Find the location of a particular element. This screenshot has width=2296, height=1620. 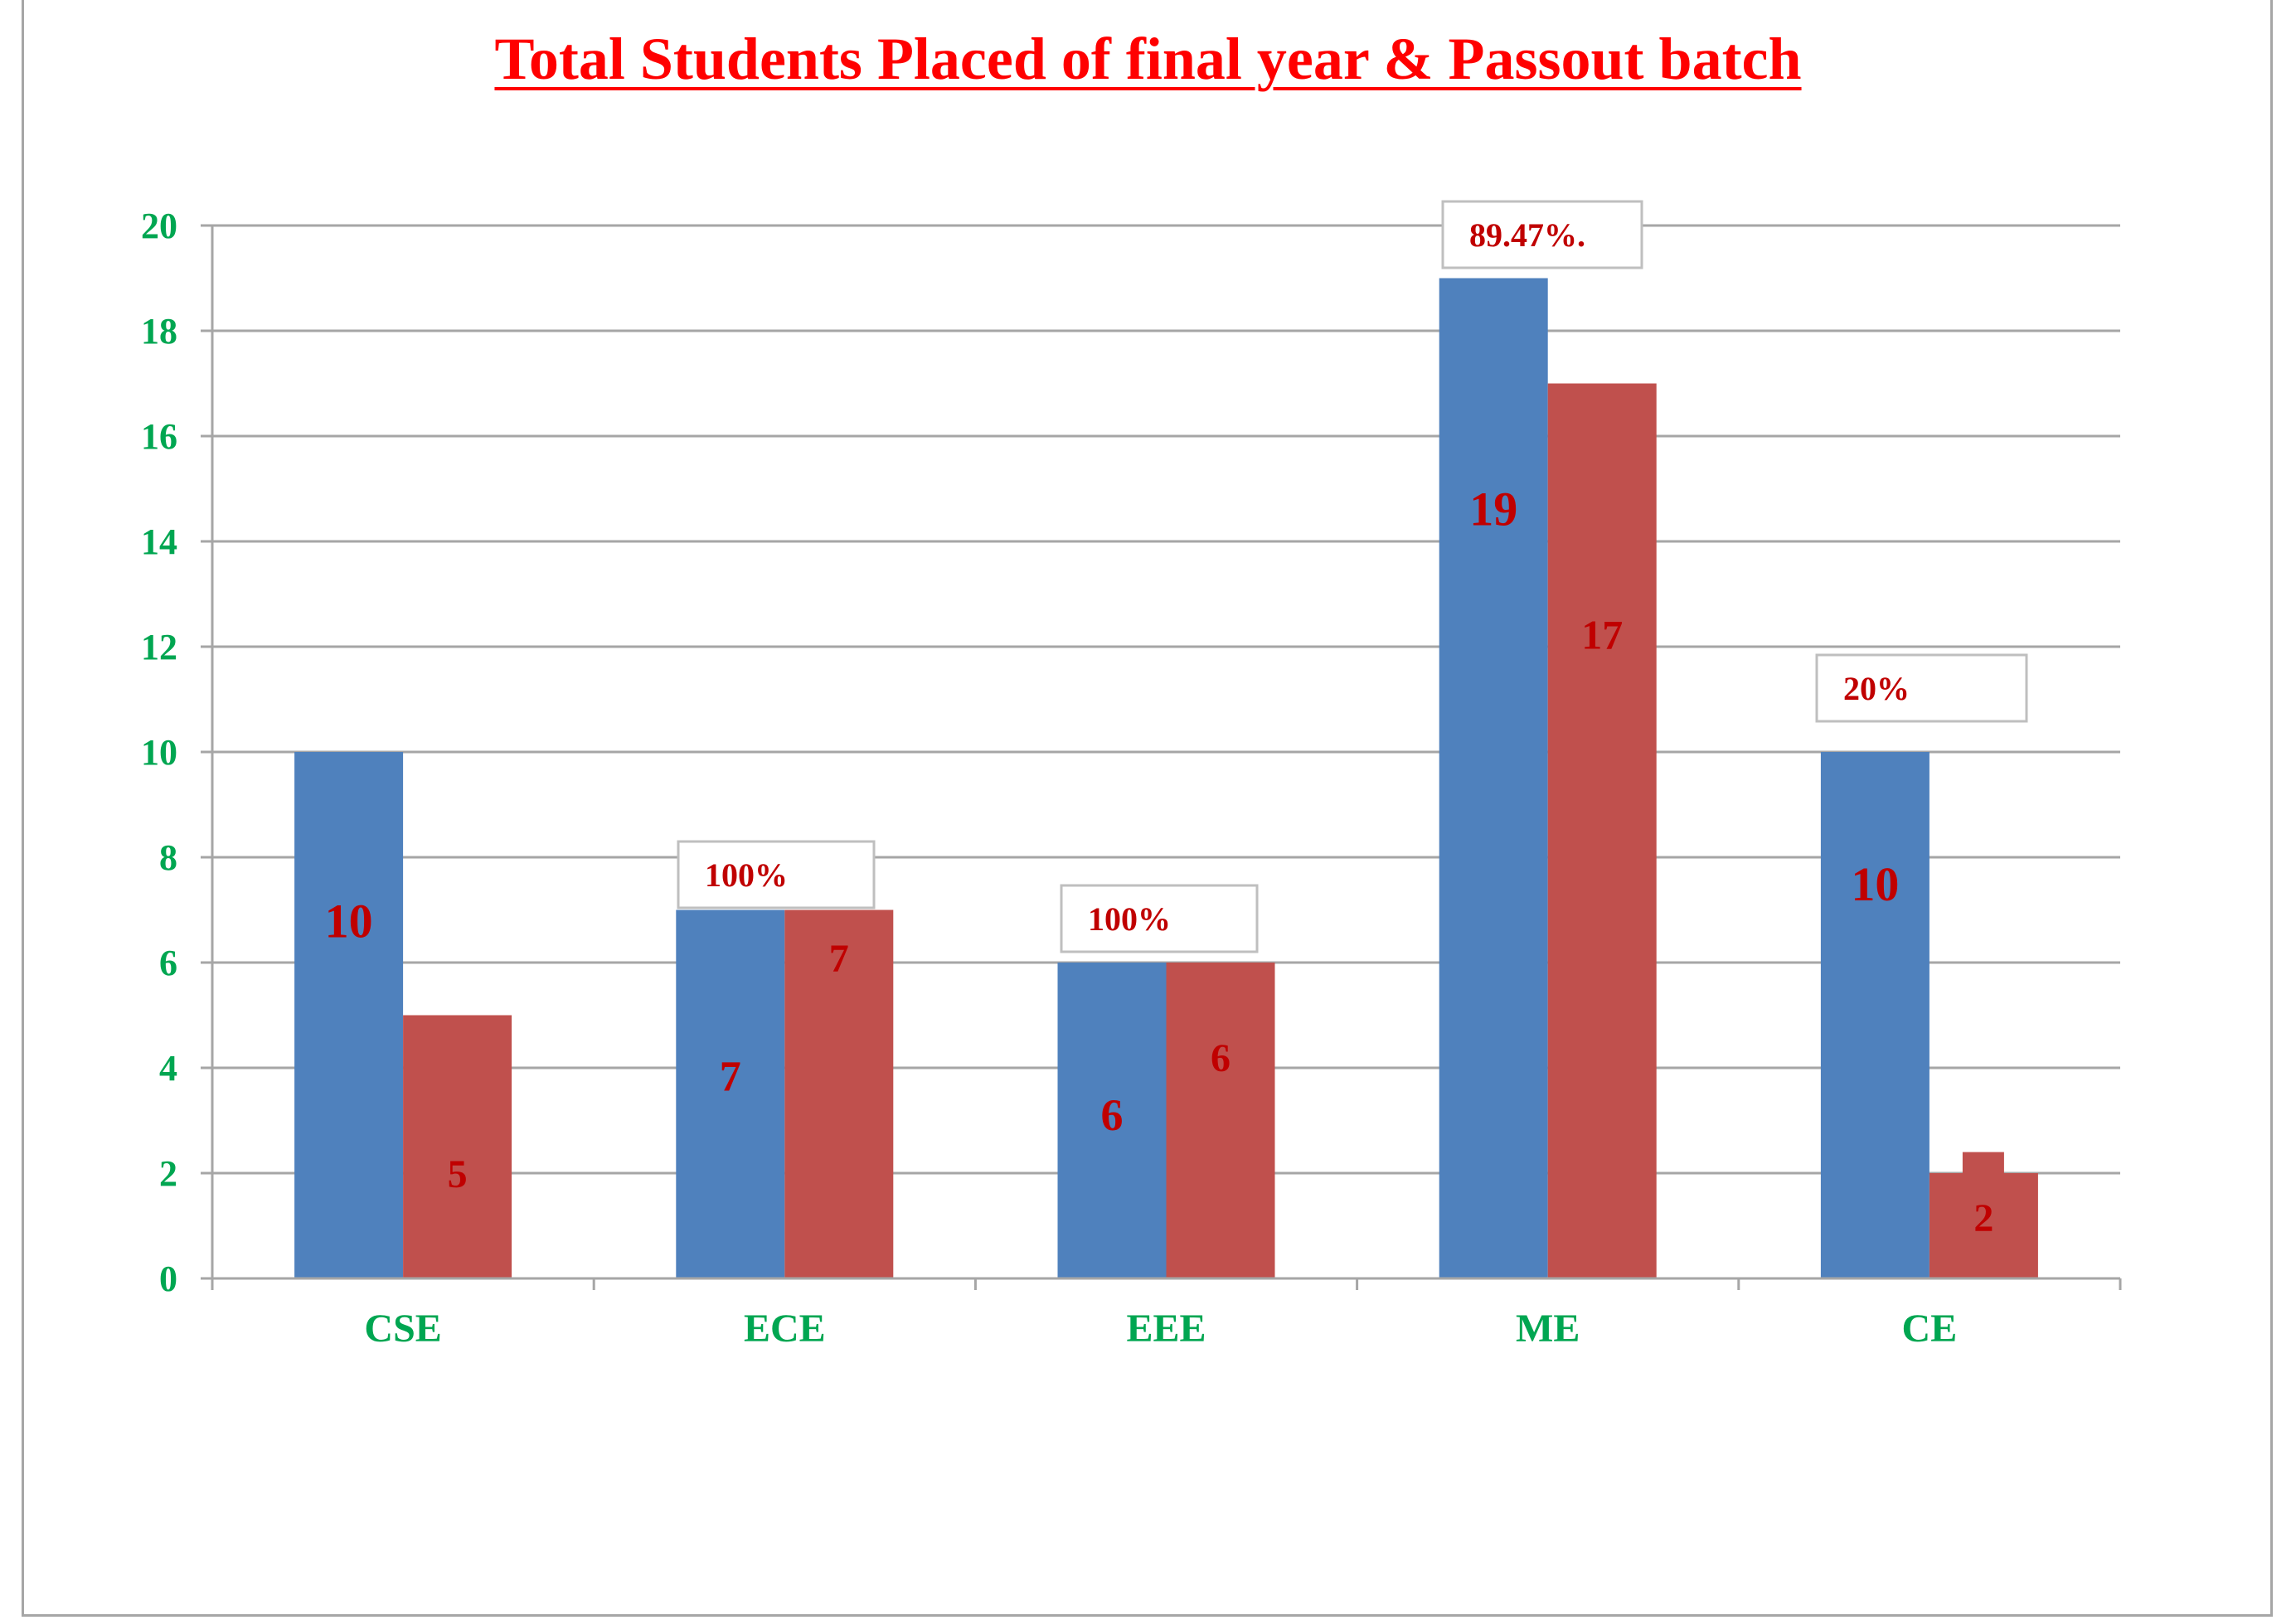

y-tick-label: 8 is located at coordinates (168, 857).